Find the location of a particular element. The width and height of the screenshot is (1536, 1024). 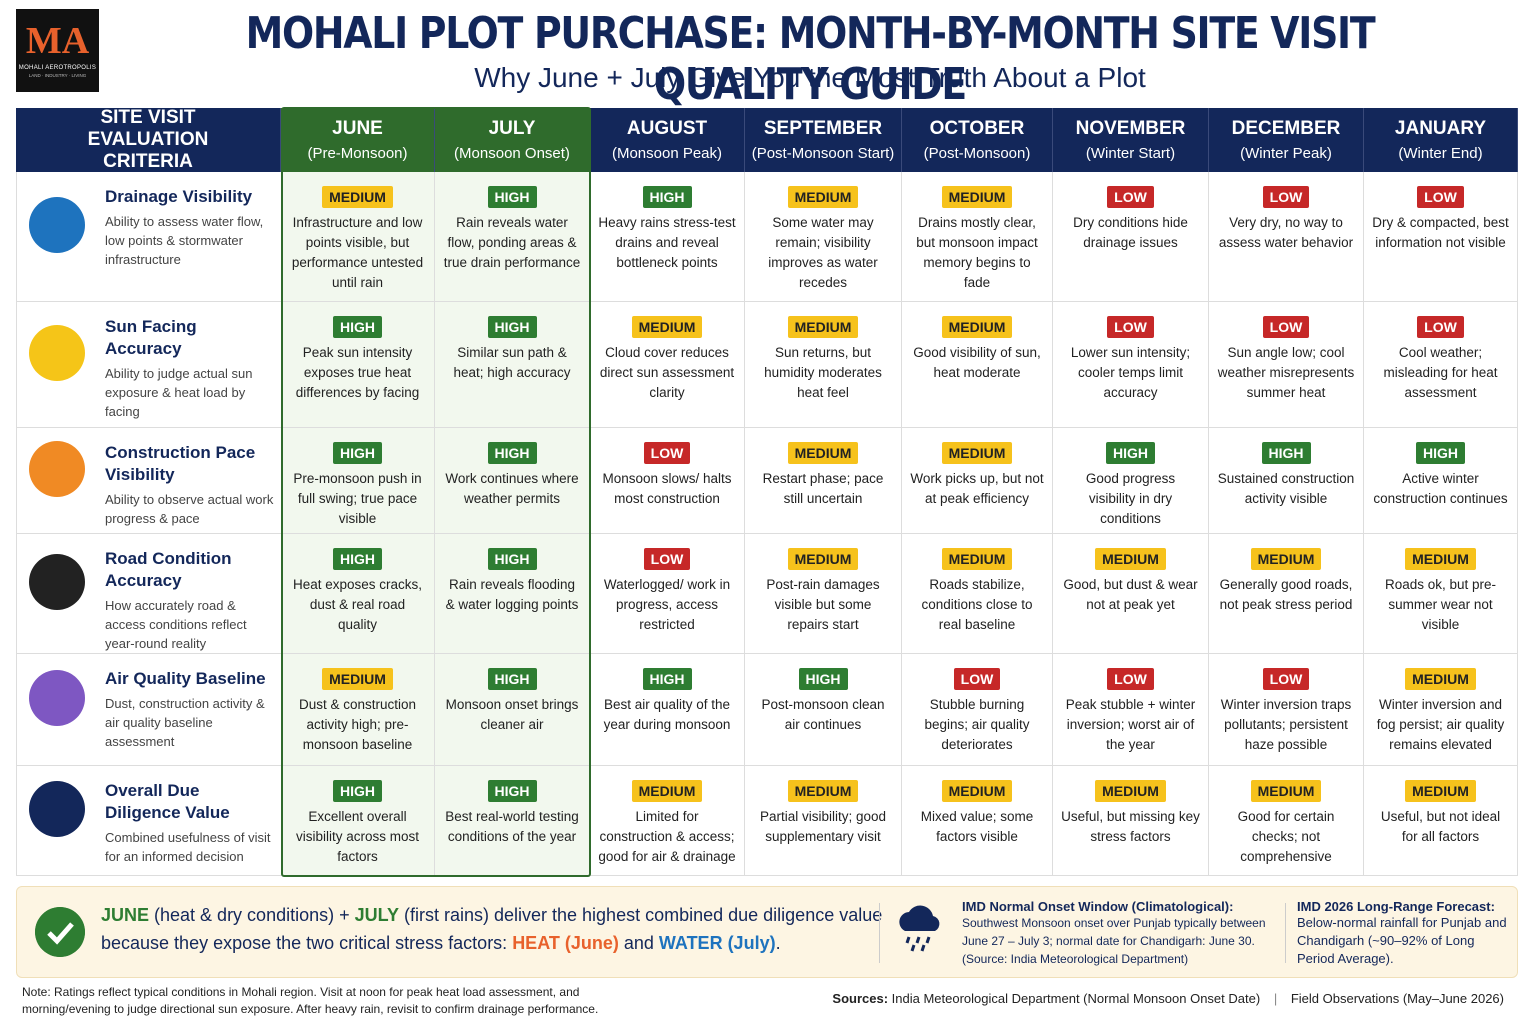

month-header: JULY (Monsoon Onset) is located at coordinates (512, 140).